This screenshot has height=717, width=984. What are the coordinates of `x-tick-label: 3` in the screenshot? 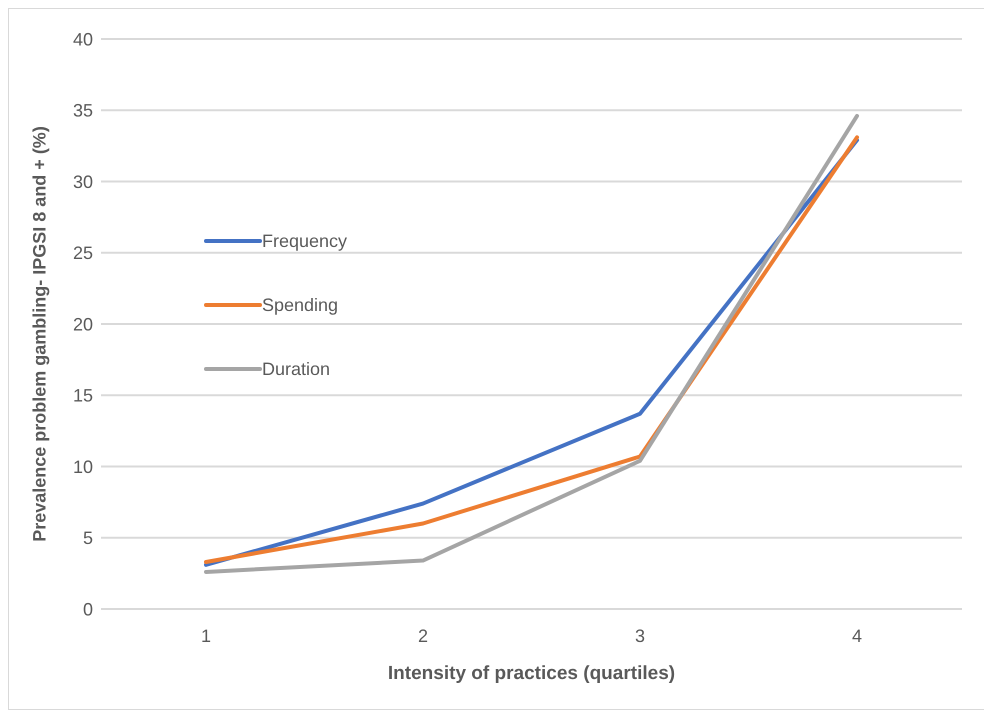 It's located at (640, 636).